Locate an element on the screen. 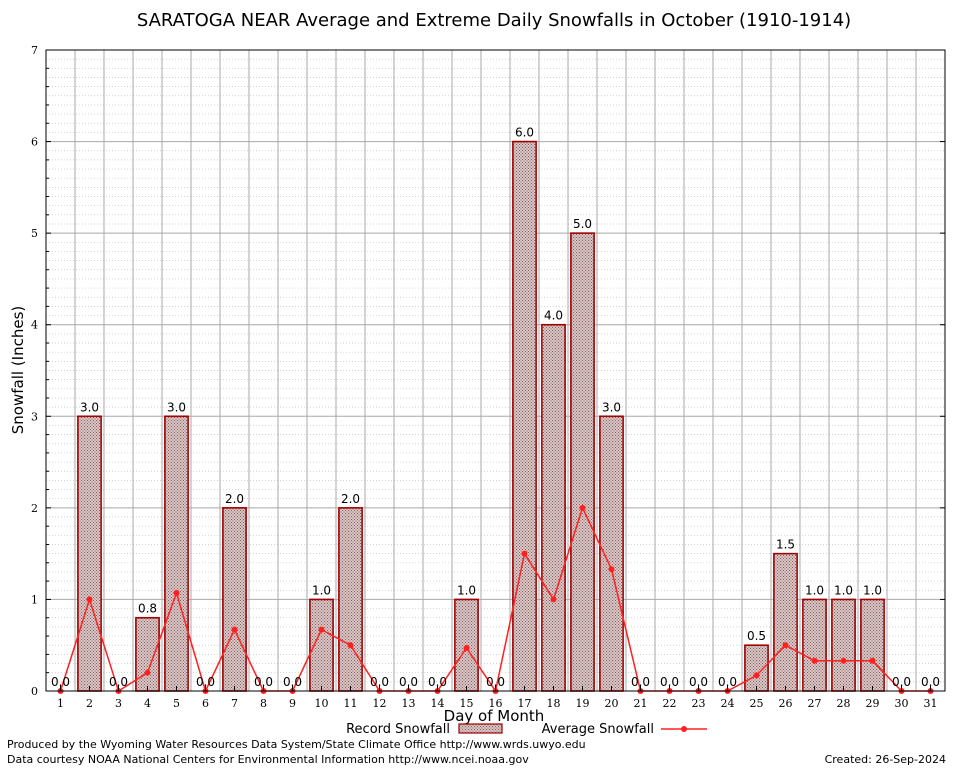  x-tick-label: 31 is located at coordinates (931, 703).